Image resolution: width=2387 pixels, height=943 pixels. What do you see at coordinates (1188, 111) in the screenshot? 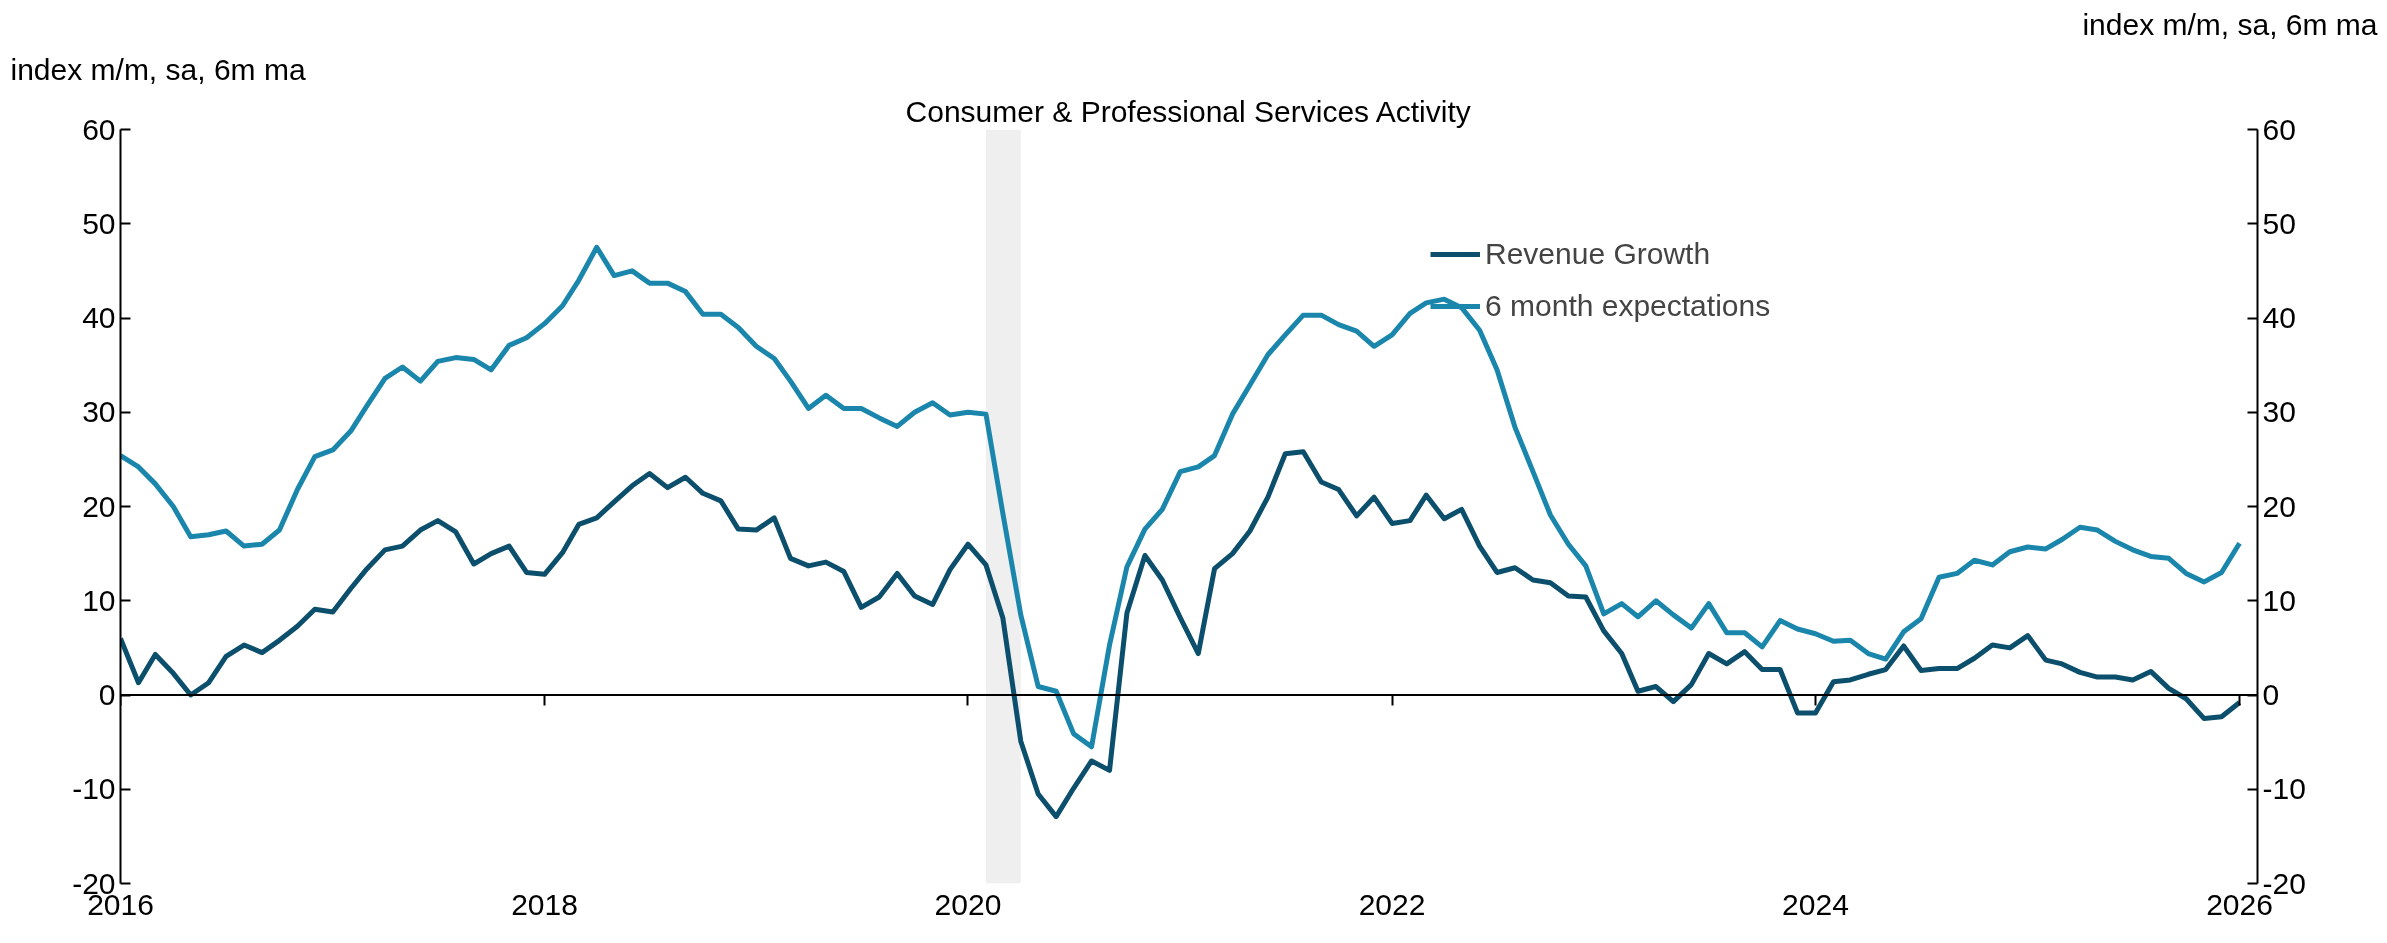
I see `chart-title: Consumer & Professional Services Activity` at bounding box center [1188, 111].